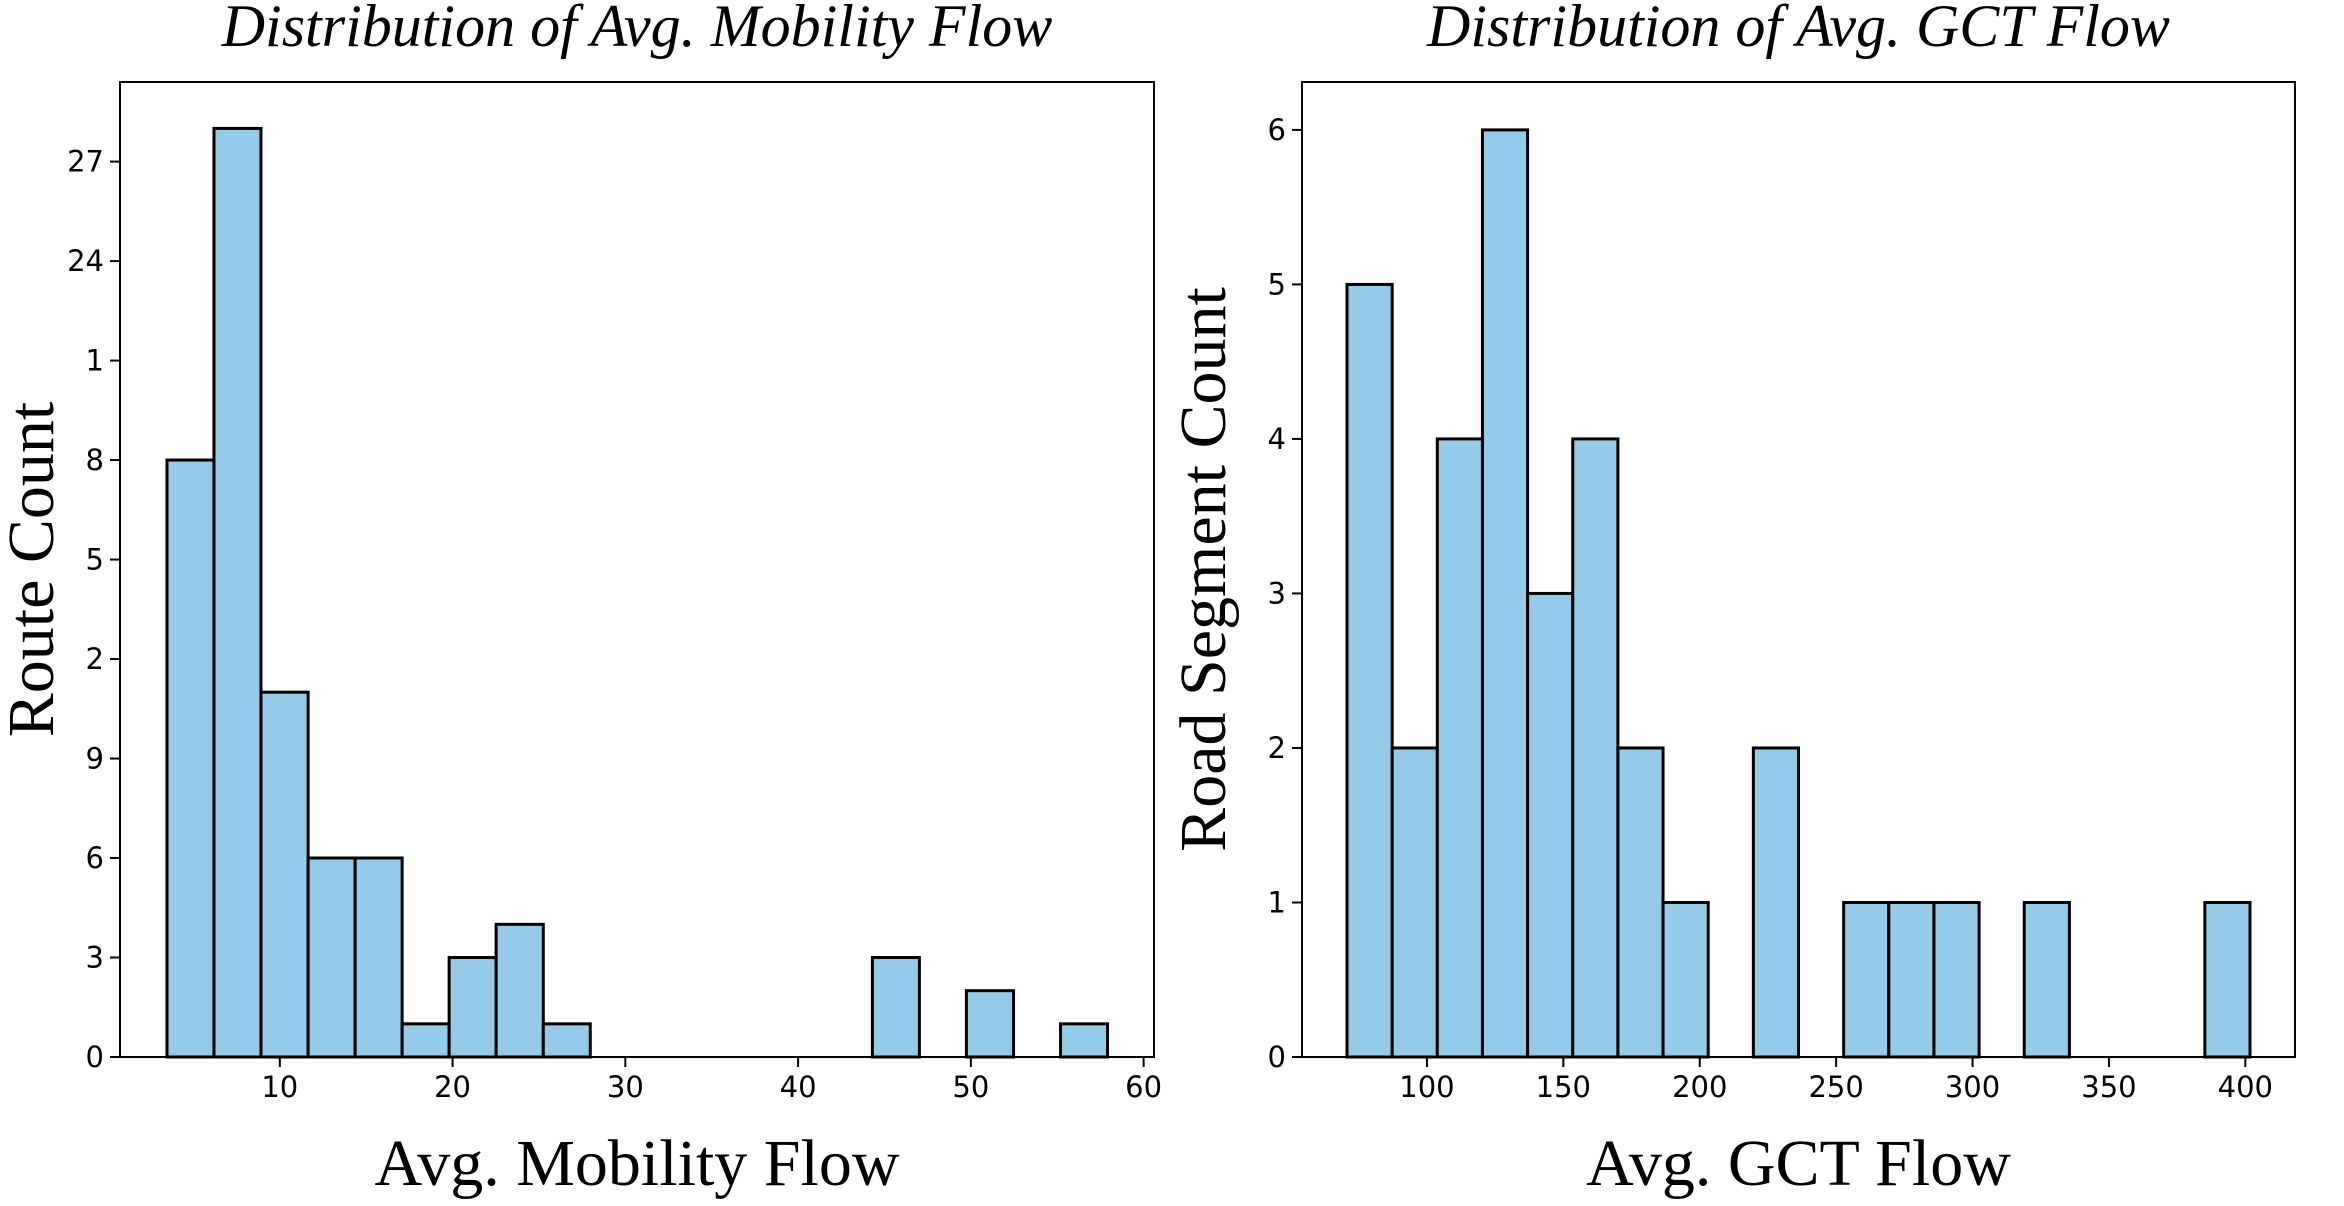  Describe the element at coordinates (279, 1087) in the screenshot. I see `x-tick-label: 10` at that location.